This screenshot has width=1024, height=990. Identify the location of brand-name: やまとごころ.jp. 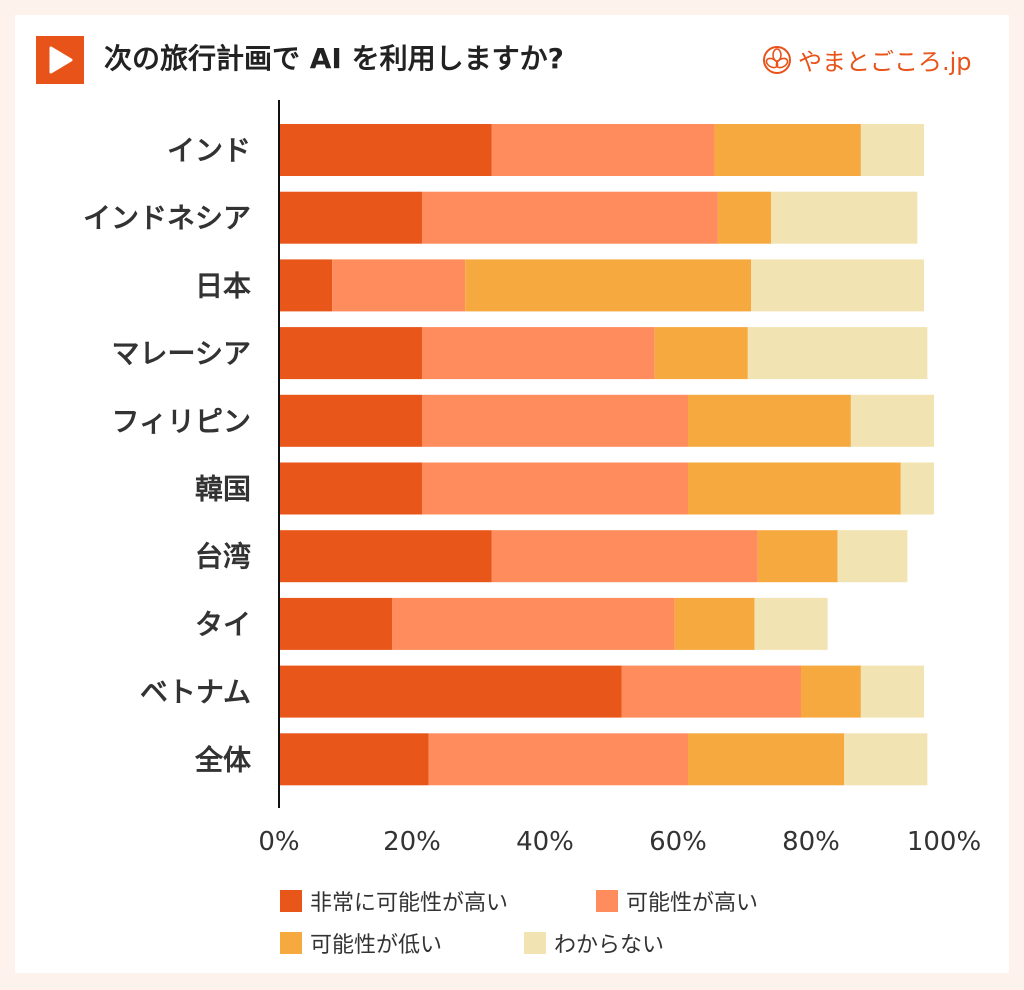
(885, 62).